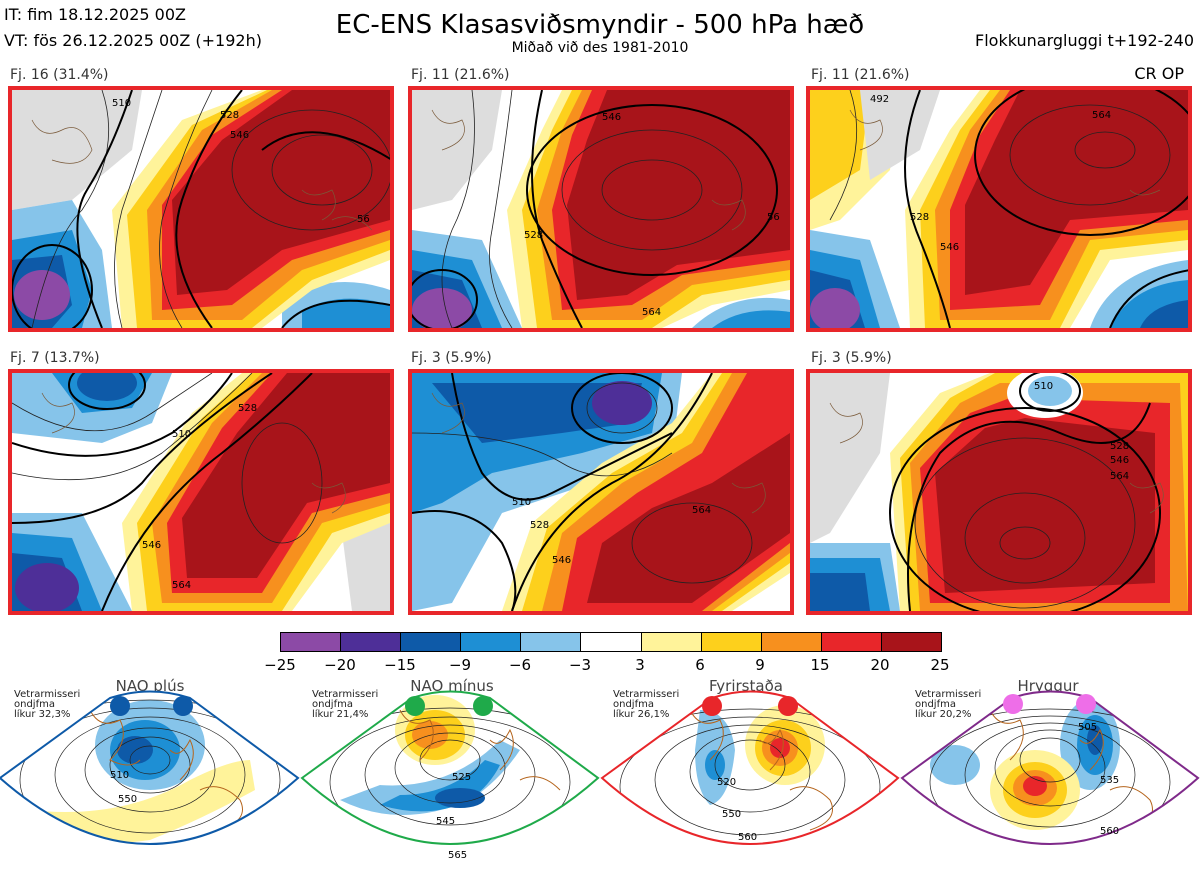  Describe the element at coordinates (520, 665) in the screenshot. I see `colorbar-tick-5: −6` at that location.